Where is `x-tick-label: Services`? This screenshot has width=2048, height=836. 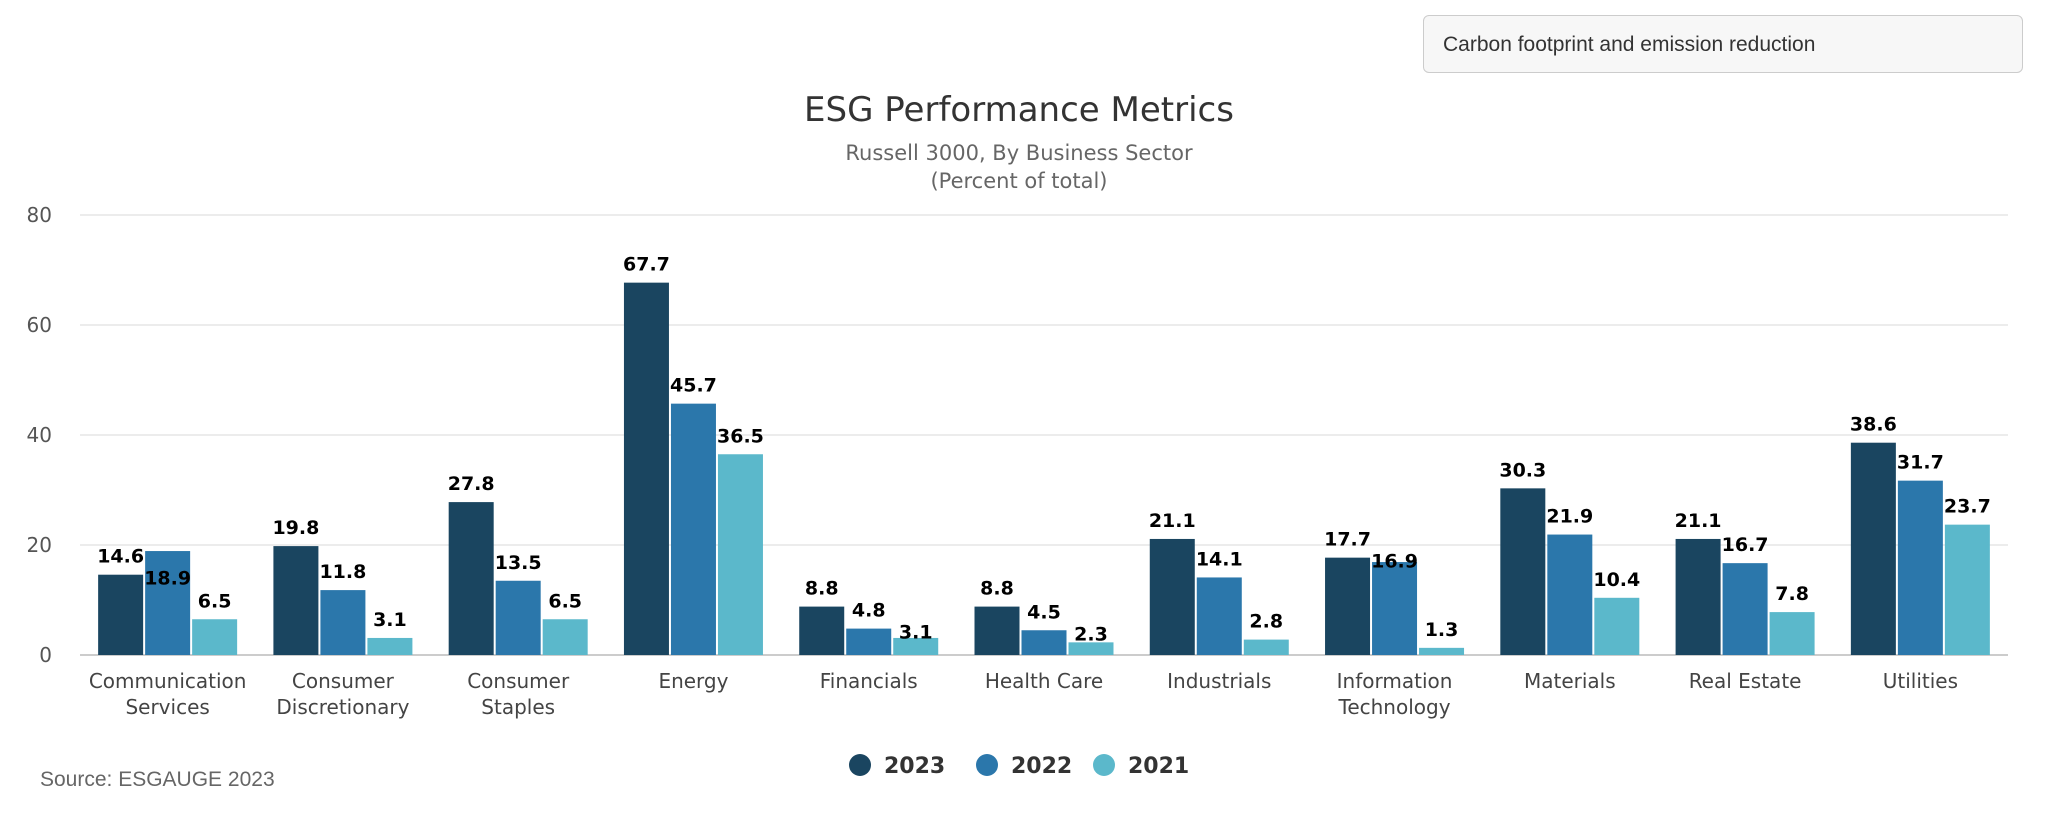
x-tick-label: Services is located at coordinates (167, 707).